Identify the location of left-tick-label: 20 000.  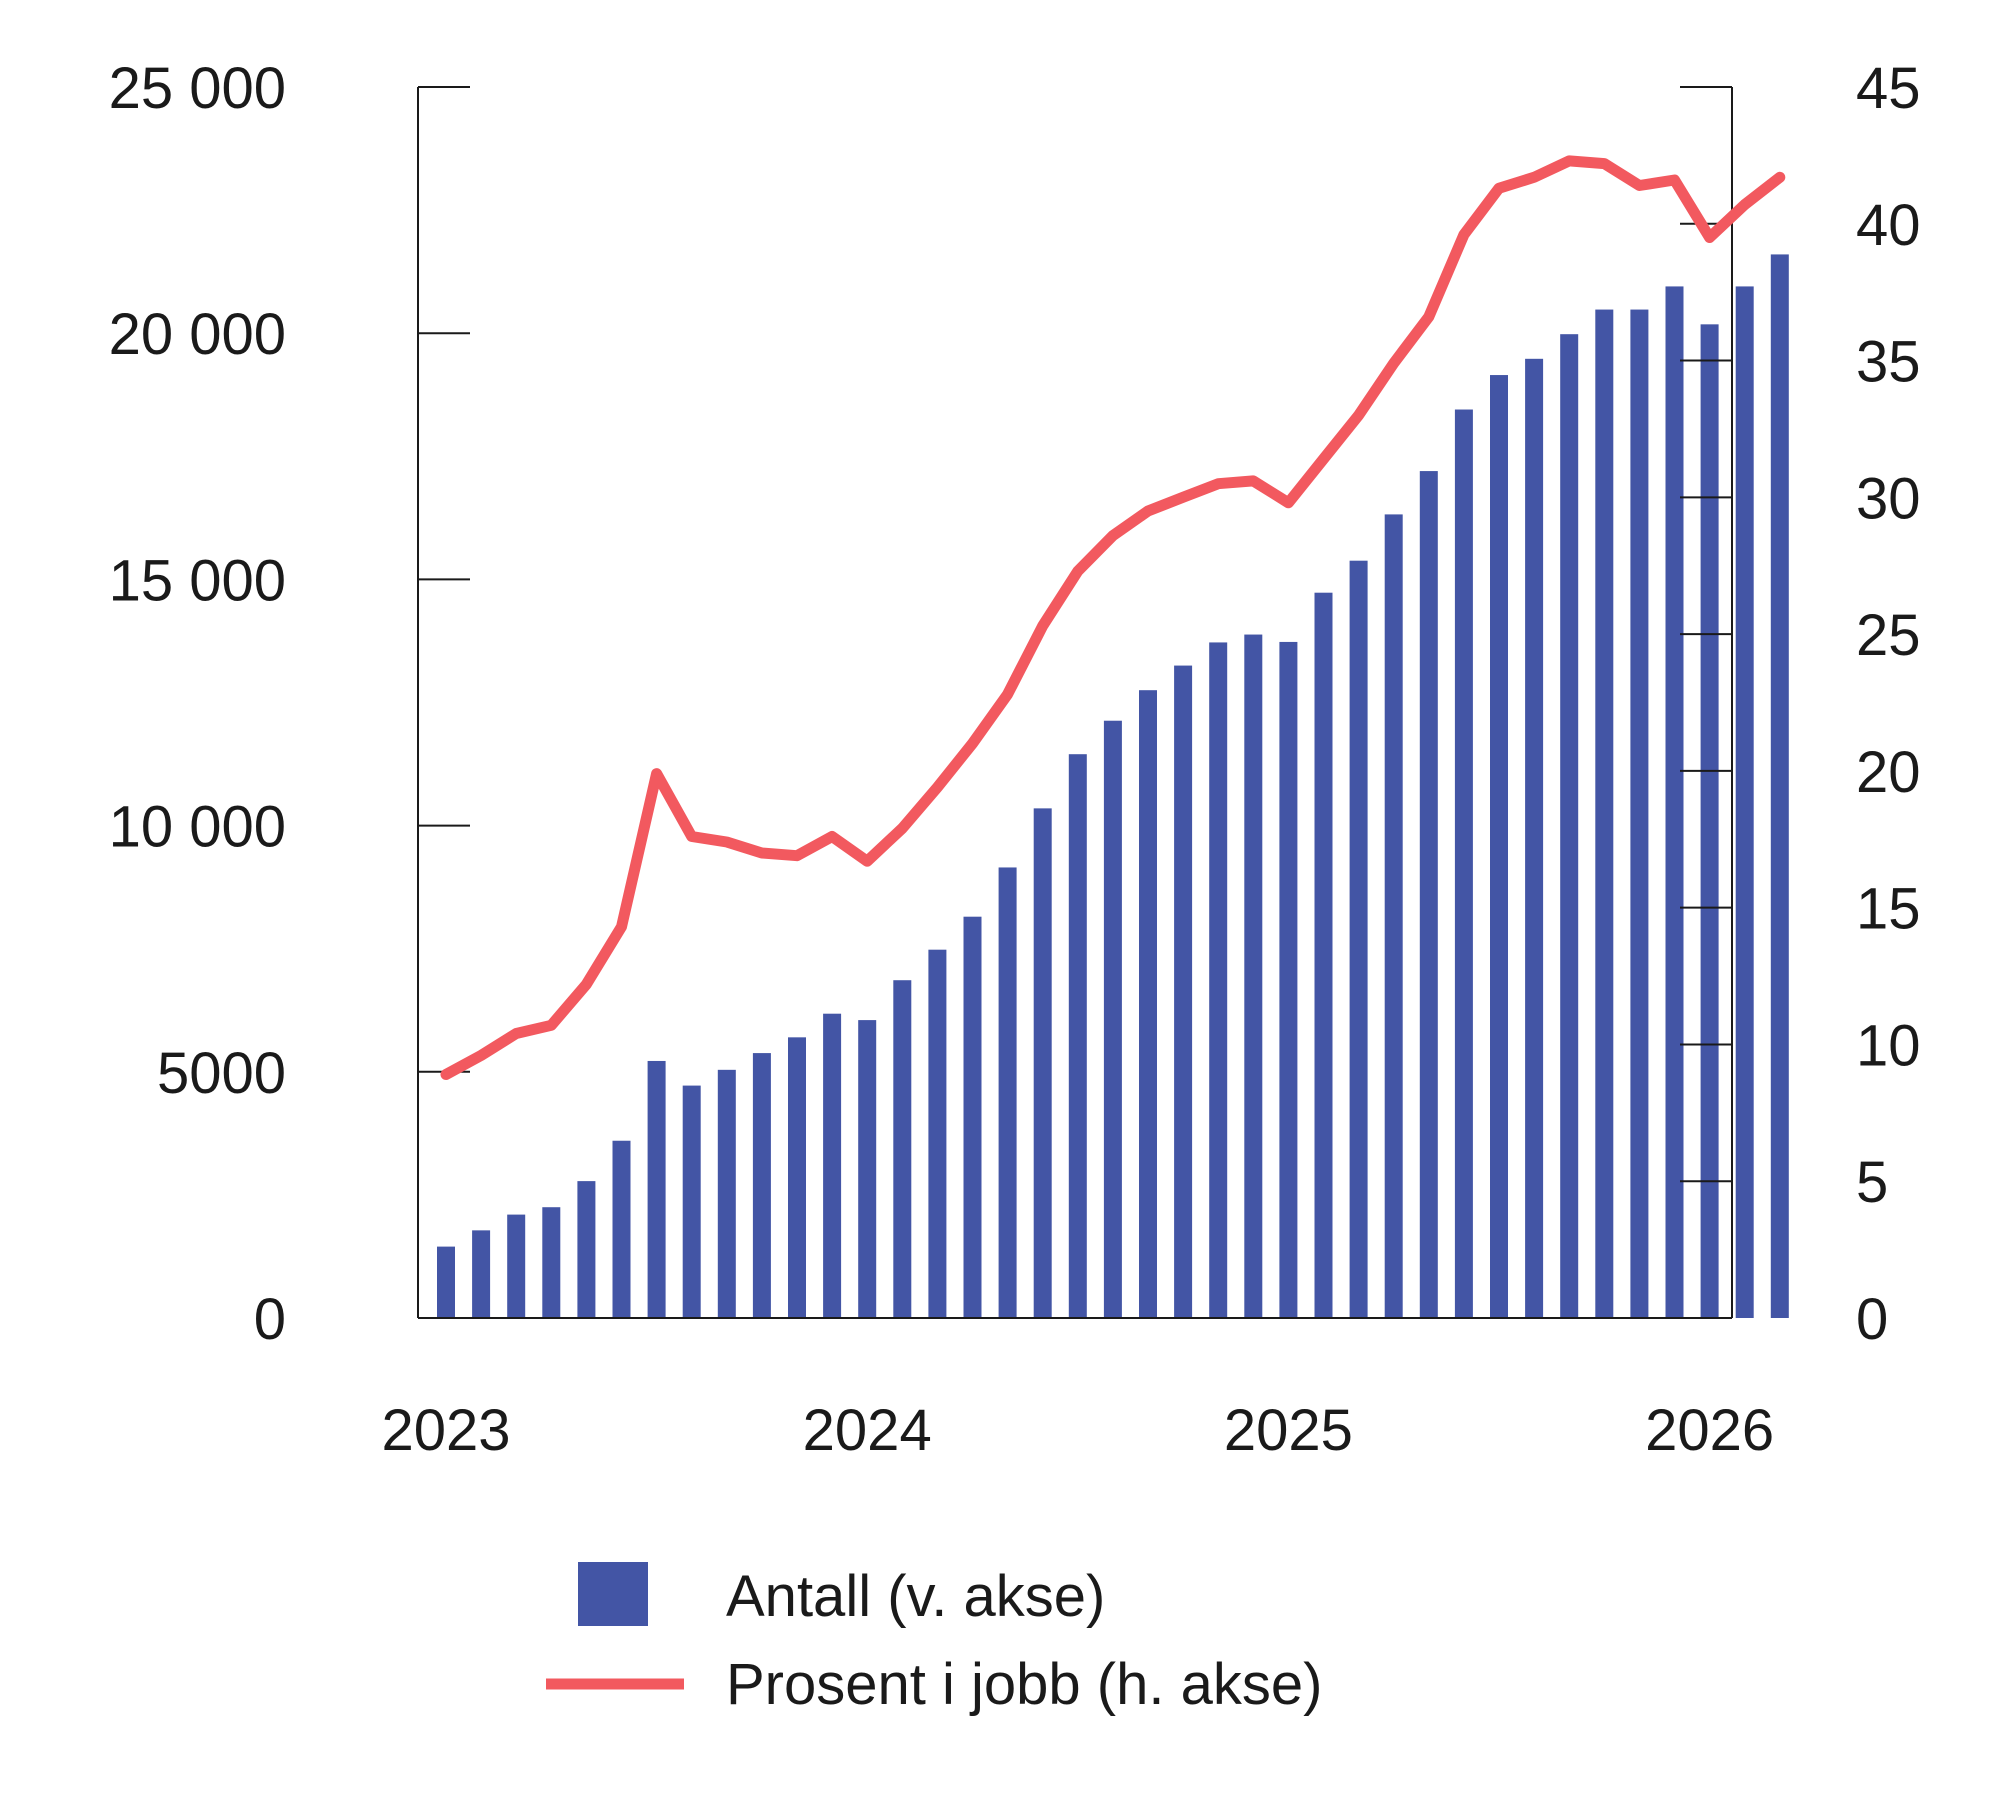
(197, 334).